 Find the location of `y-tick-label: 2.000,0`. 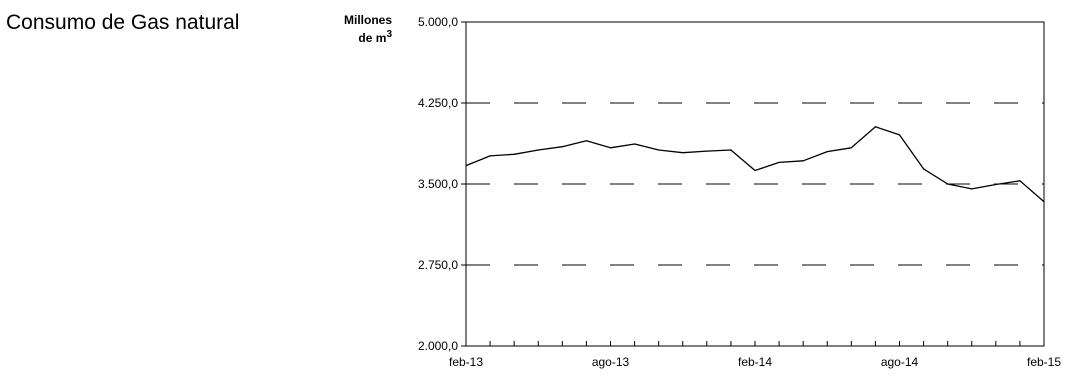

y-tick-label: 2.000,0 is located at coordinates (438, 346).